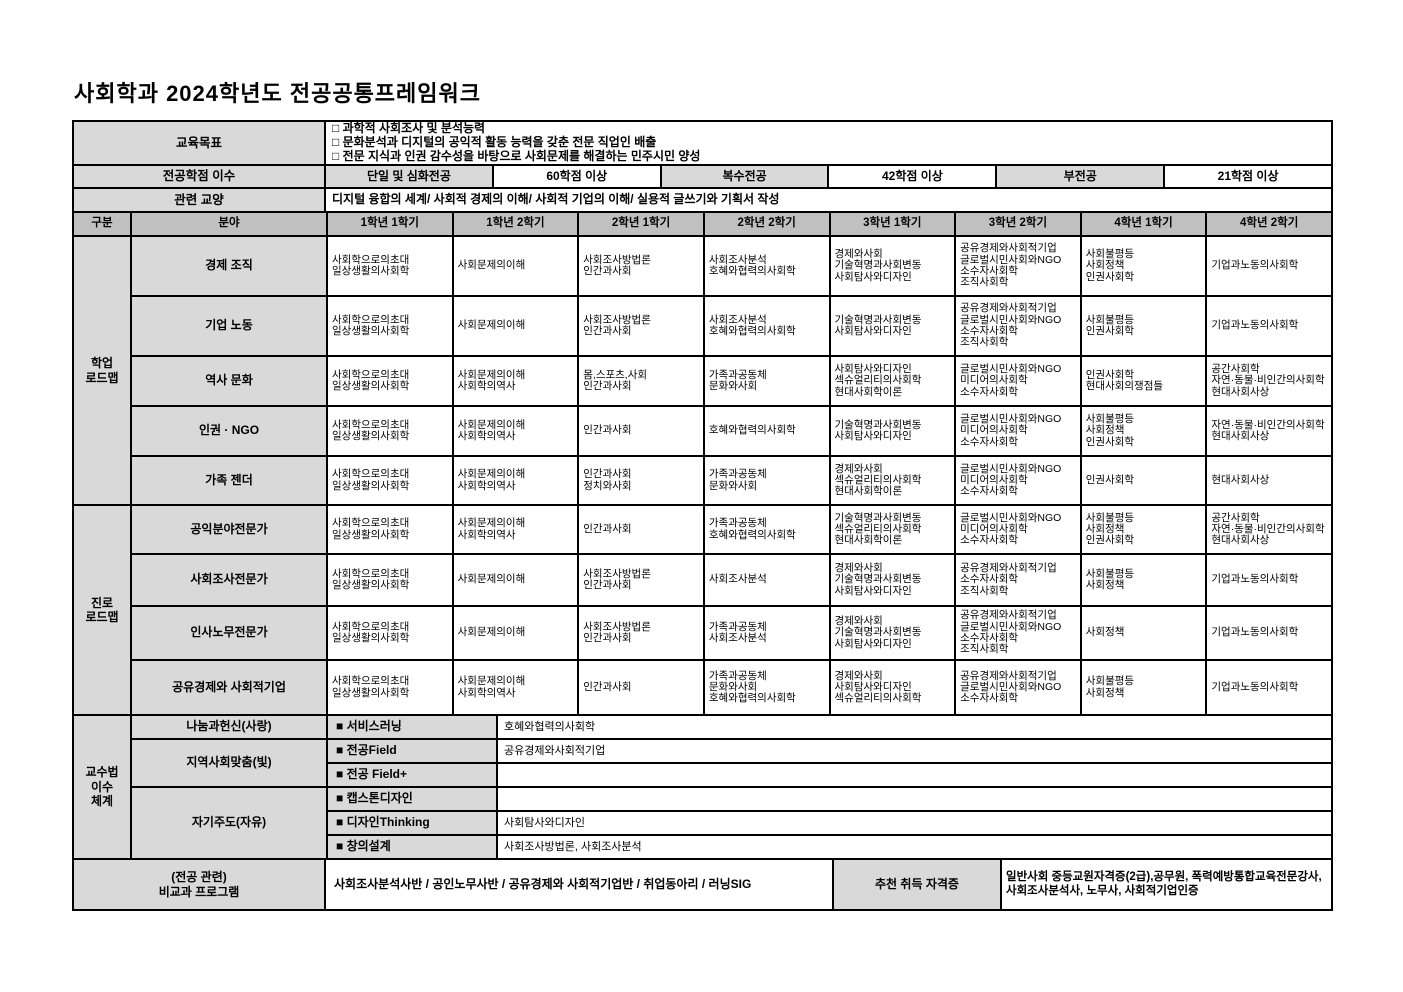  What do you see at coordinates (278, 93) in the screenshot?
I see `page-title: 사회학과 2024학년도 전공공통프레임워크` at bounding box center [278, 93].